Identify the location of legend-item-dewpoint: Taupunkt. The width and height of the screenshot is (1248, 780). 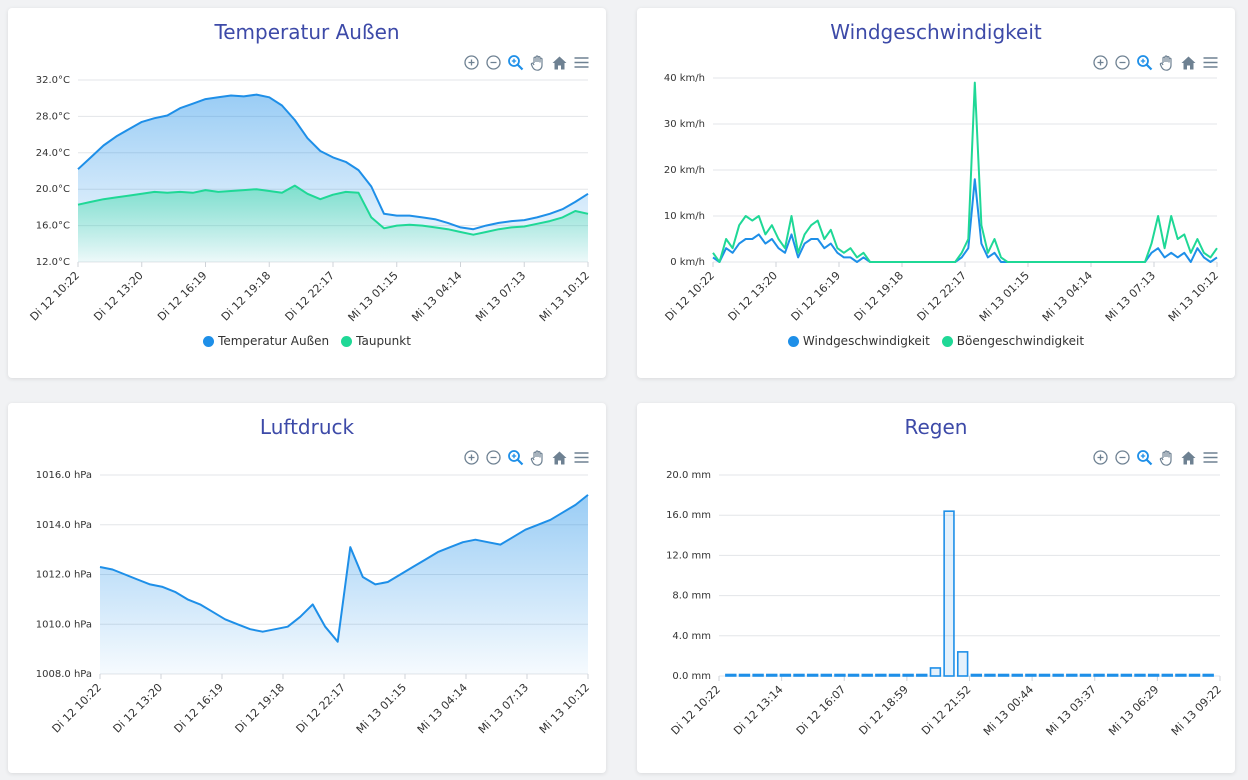
(376, 341).